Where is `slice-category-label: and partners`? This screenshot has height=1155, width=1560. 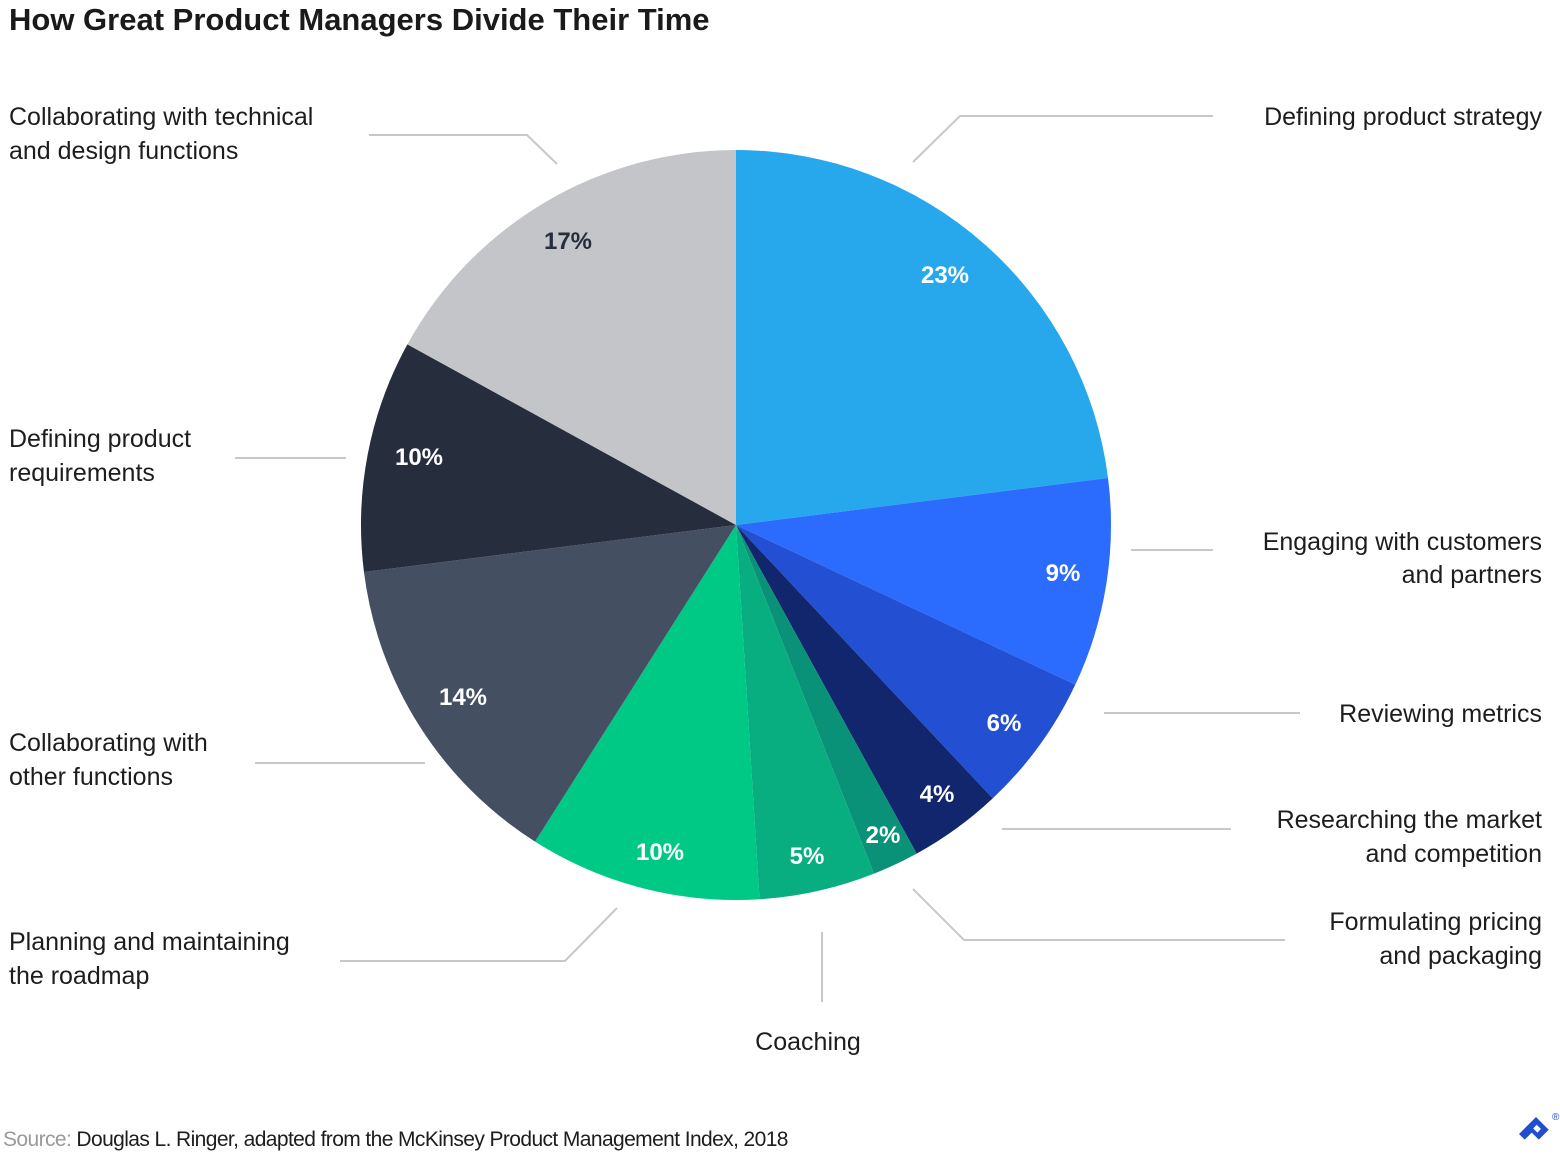 slice-category-label: and partners is located at coordinates (1472, 575).